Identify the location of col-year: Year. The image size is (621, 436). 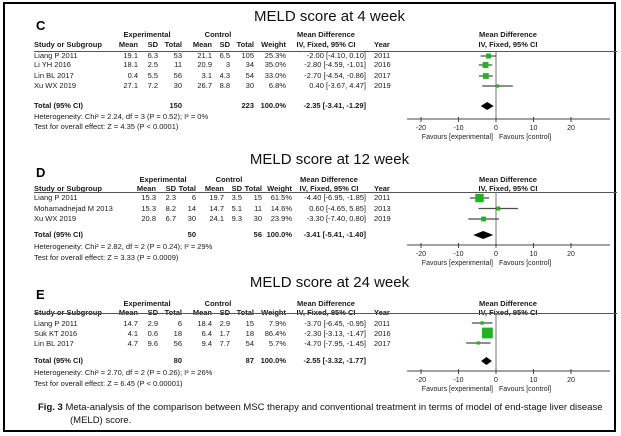
(382, 44).